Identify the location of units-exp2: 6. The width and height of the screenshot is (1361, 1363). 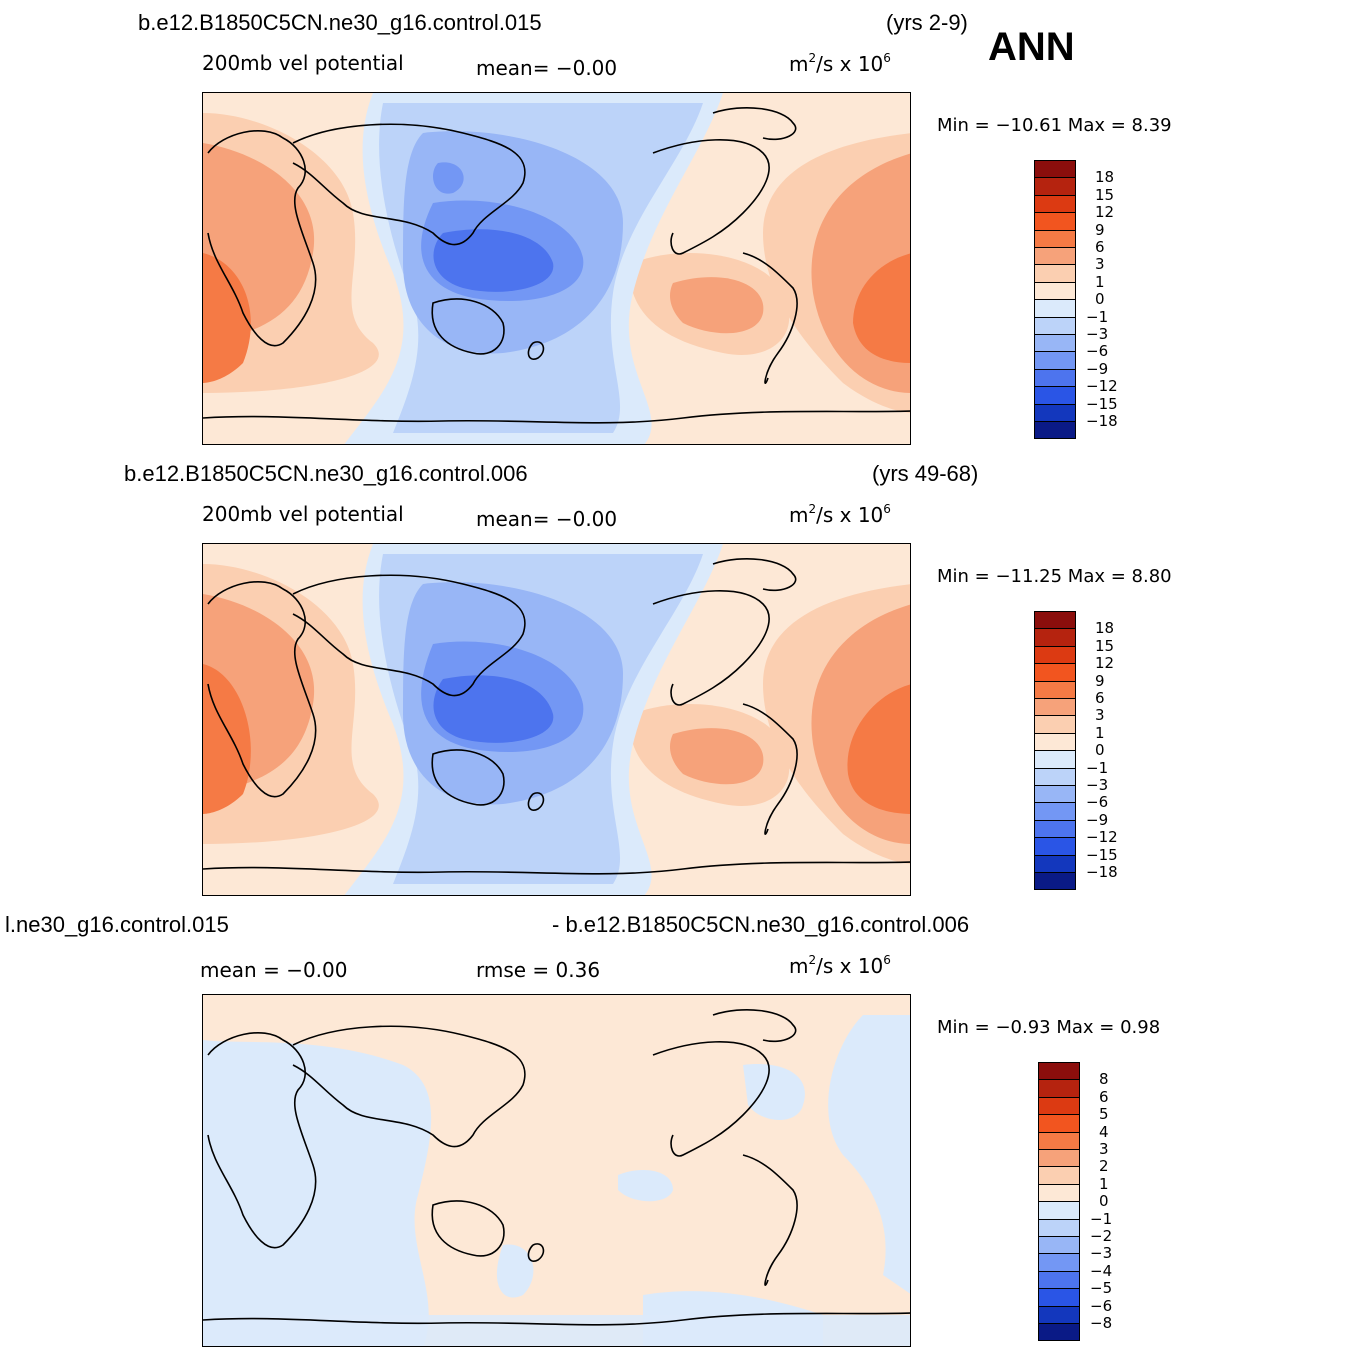
(887, 960).